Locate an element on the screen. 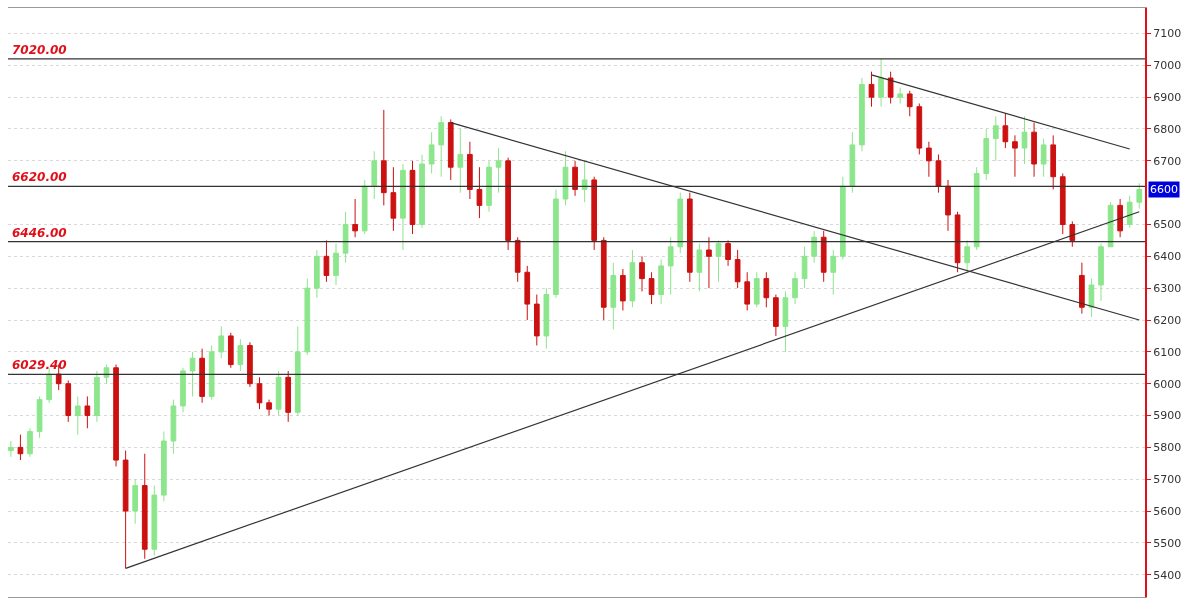 Image resolution: width=1191 pixels, height=605 pixels. text: 6600 is located at coordinates (1164, 189).